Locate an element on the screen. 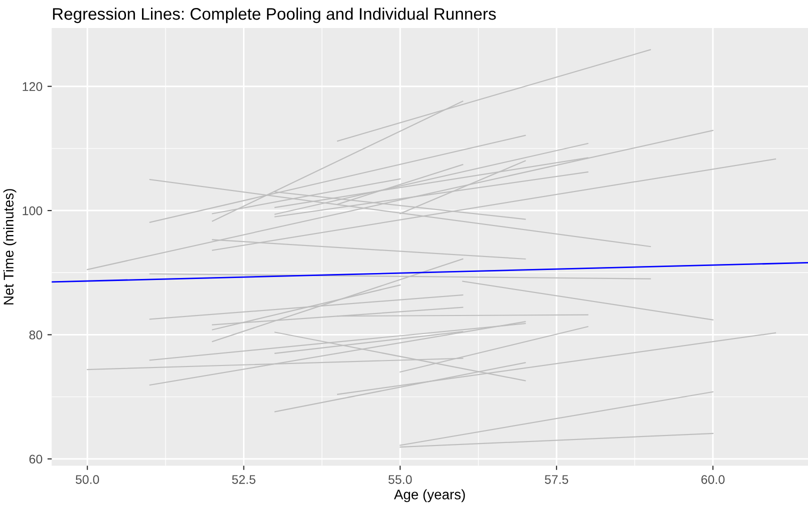 This screenshot has width=808, height=509. x-tick-label: 52.5 is located at coordinates (244, 479).